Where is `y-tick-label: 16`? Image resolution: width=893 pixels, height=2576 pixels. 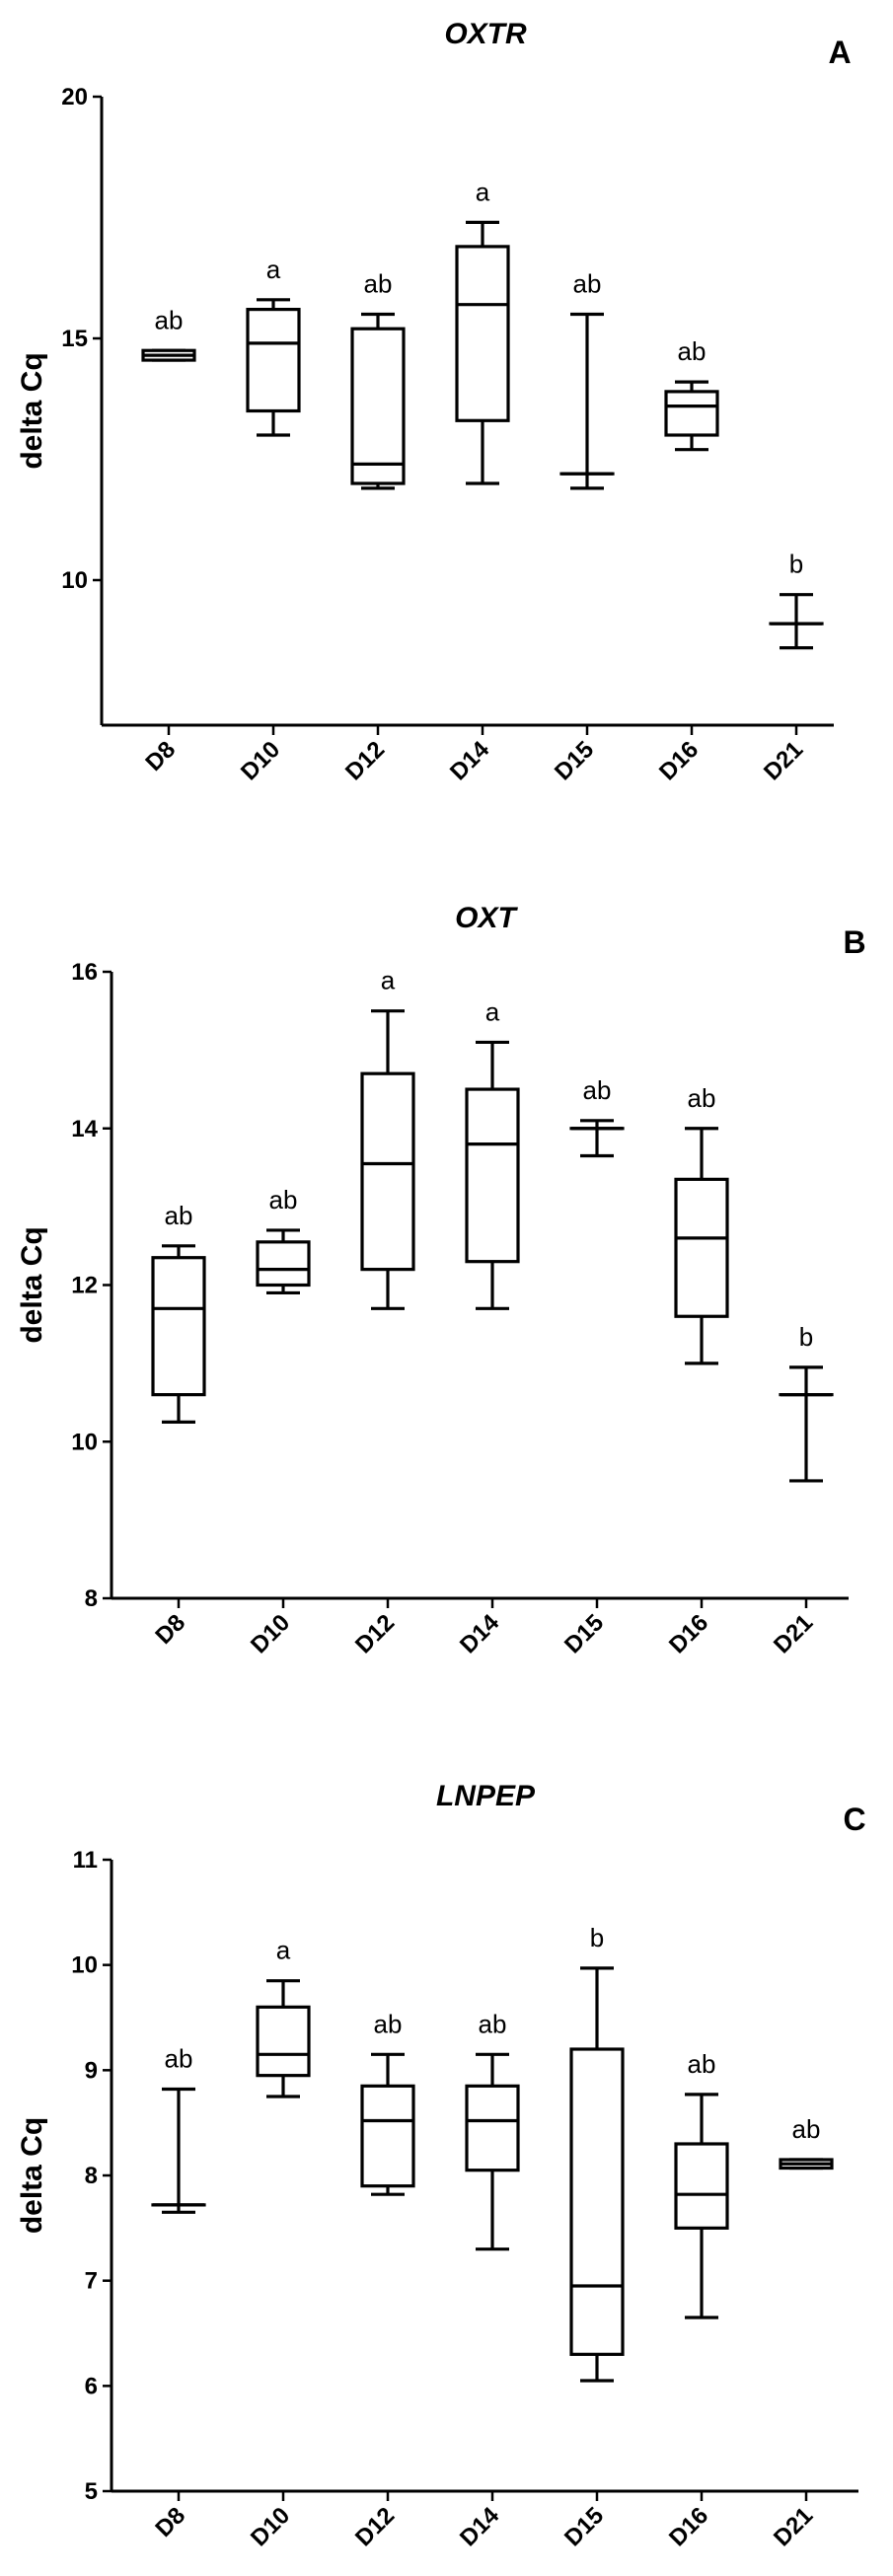
y-tick-label: 16 is located at coordinates (84, 972).